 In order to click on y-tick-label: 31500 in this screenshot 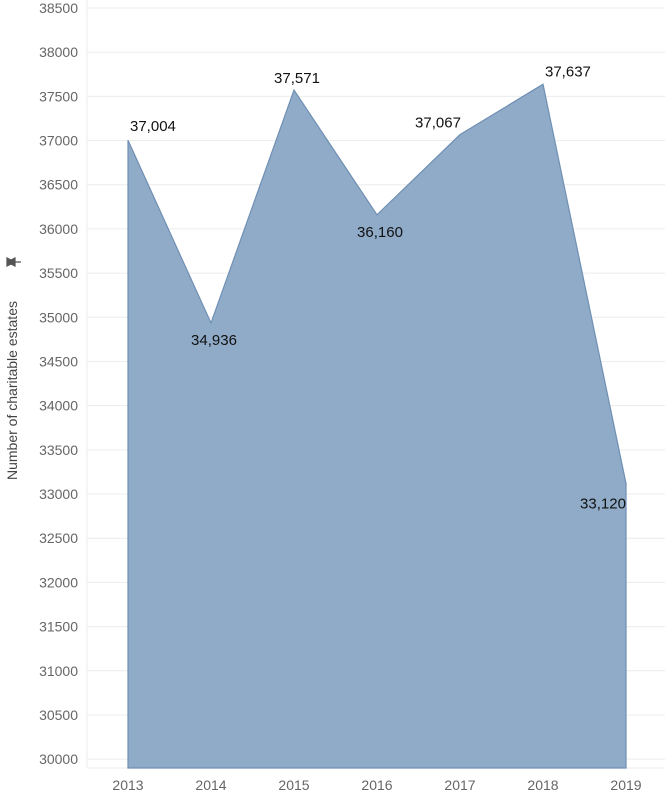, I will do `click(58, 627)`.